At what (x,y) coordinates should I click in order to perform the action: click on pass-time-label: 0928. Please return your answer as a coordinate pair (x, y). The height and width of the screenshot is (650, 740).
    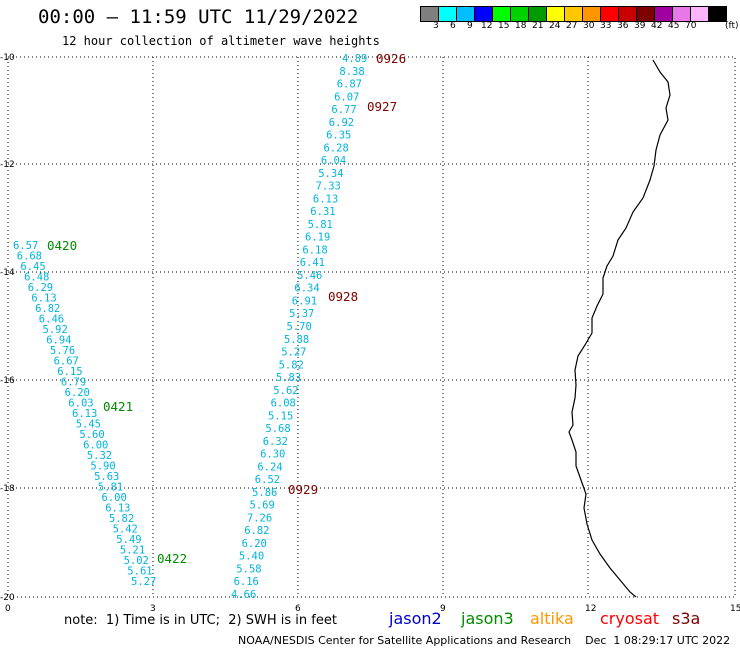
    Looking at the image, I should click on (343, 296).